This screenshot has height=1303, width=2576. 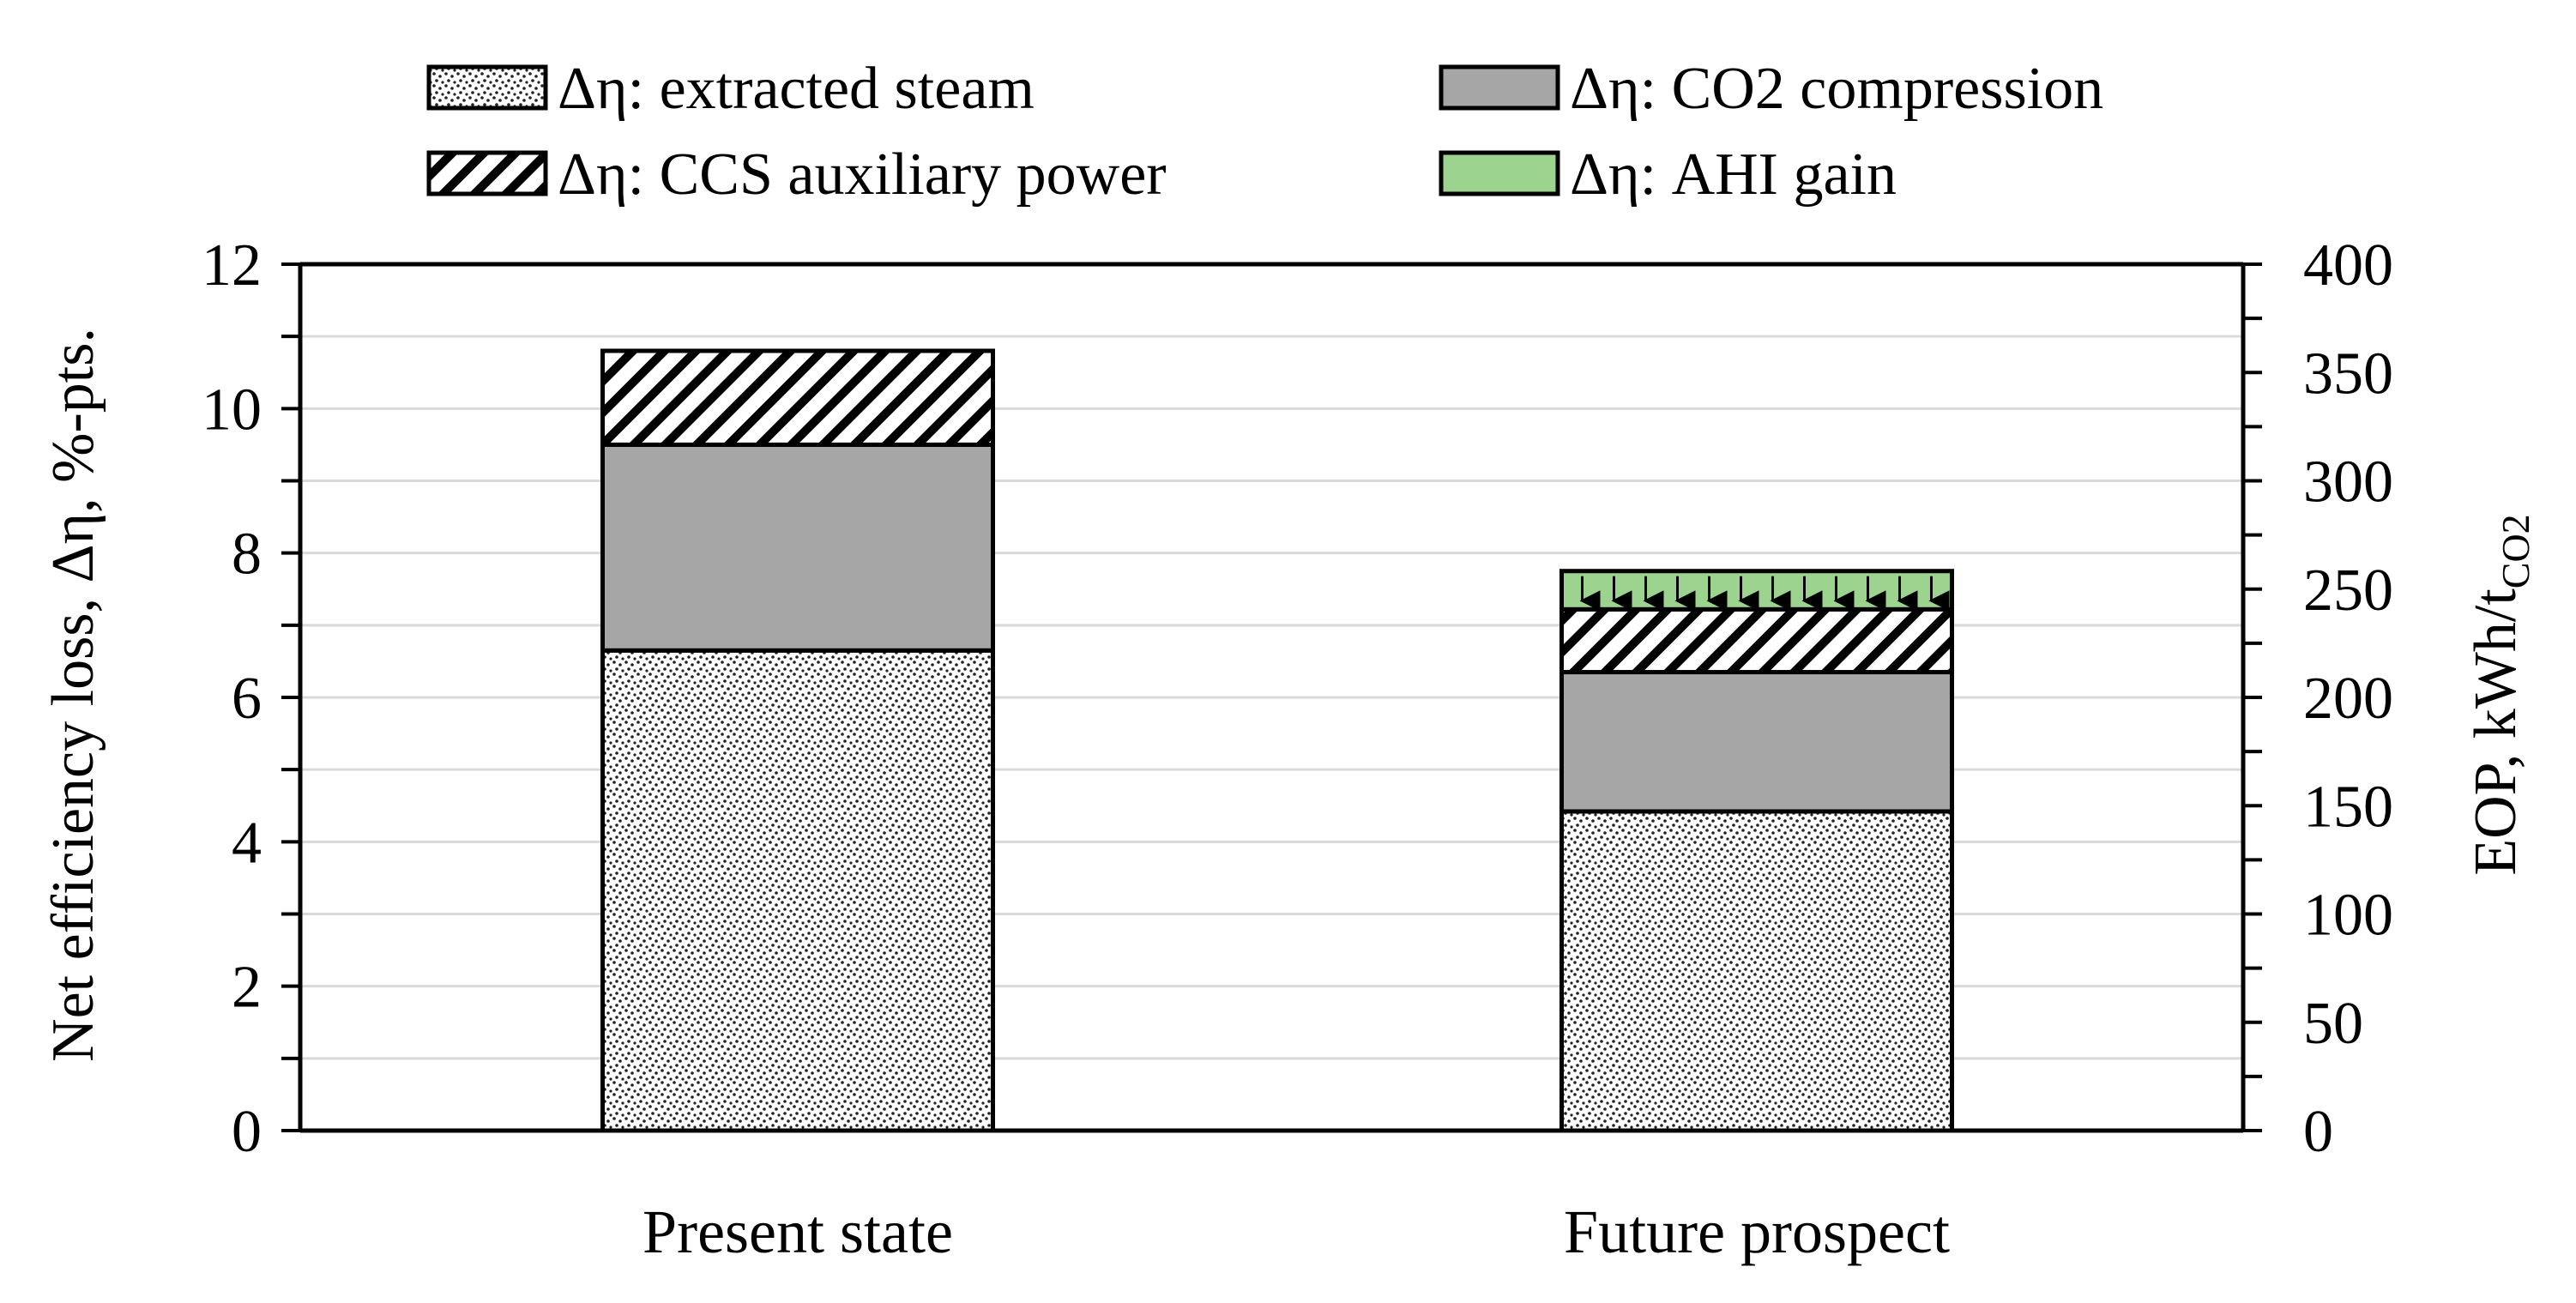 I want to click on y2-tick-label: 150, so click(x=2348, y=807).